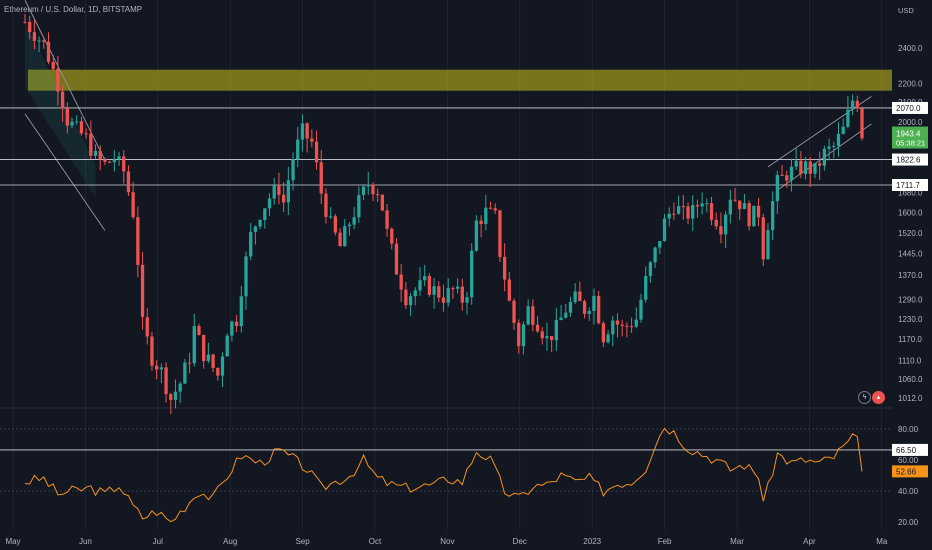 The height and width of the screenshot is (550, 932). I want to click on resistance-zone, so click(460, 80).